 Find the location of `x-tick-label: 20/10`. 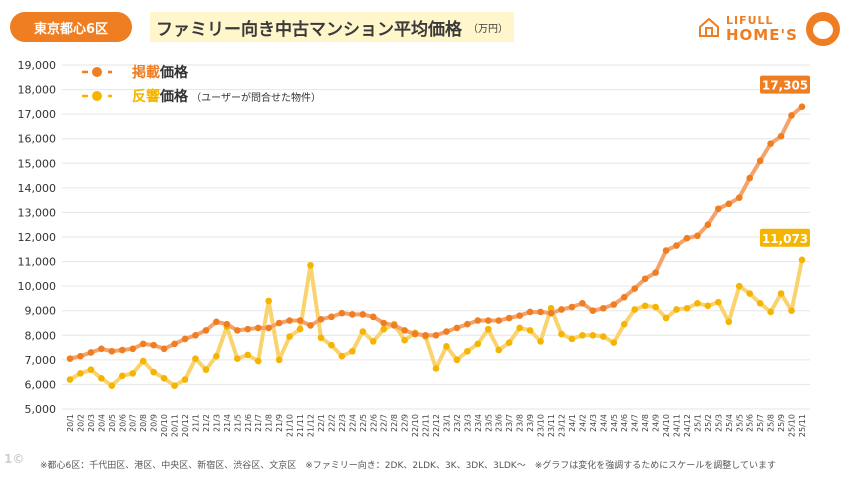

x-tick-label: 20/10 is located at coordinates (164, 425).